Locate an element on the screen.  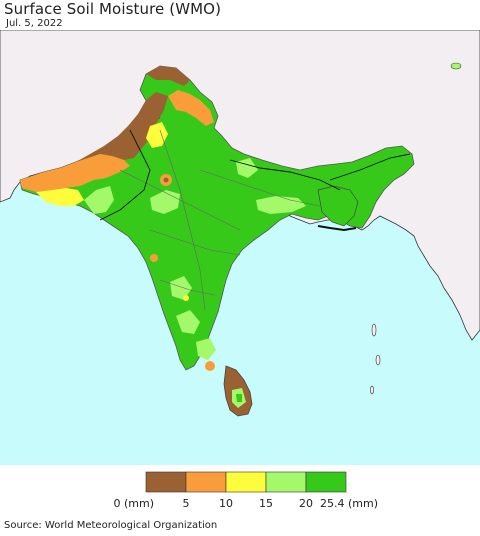
dry-zone-pakistan is located at coordinates (122, 127).